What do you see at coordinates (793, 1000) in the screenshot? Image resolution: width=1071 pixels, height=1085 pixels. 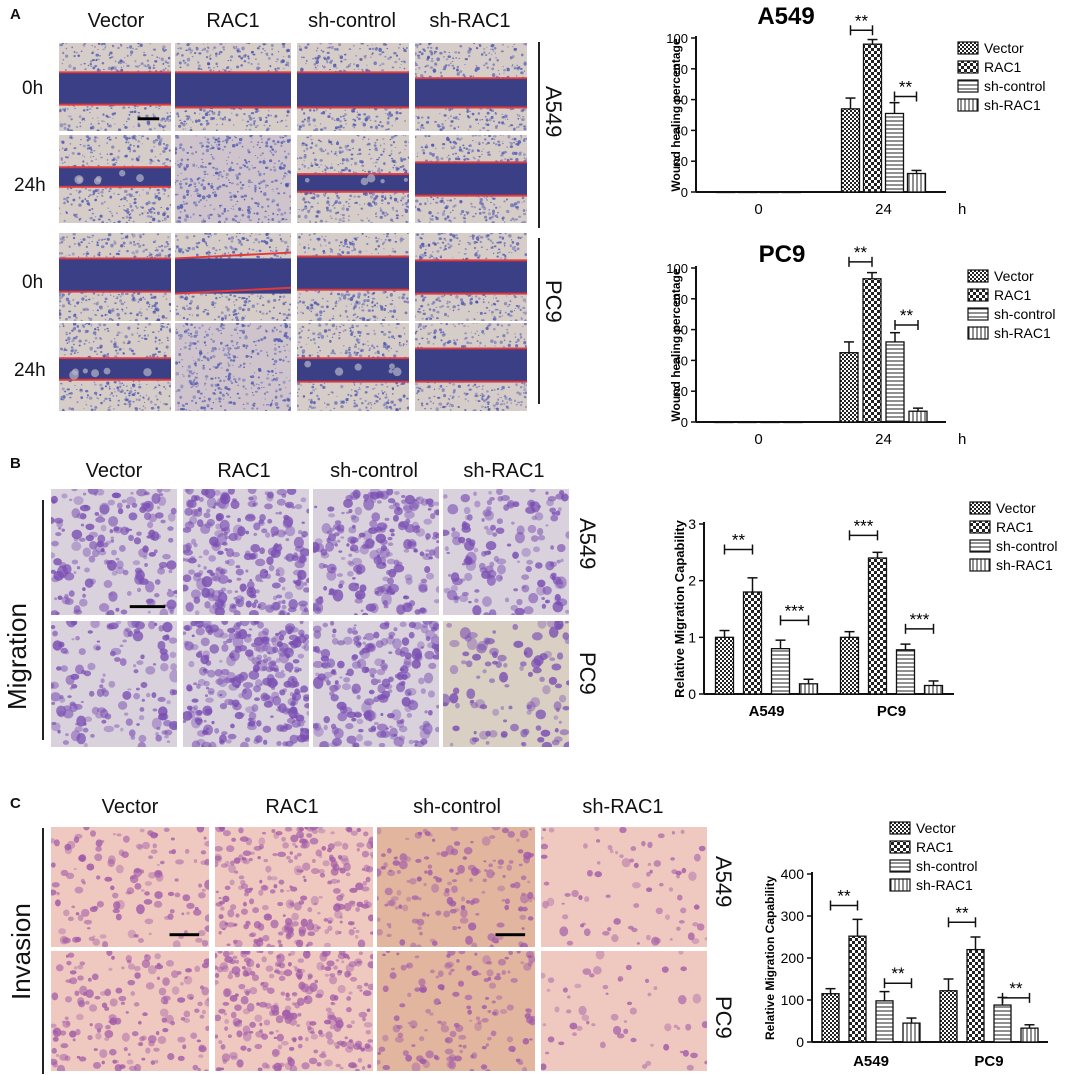 I see `chart-invasion-ytick-label: 100` at bounding box center [793, 1000].